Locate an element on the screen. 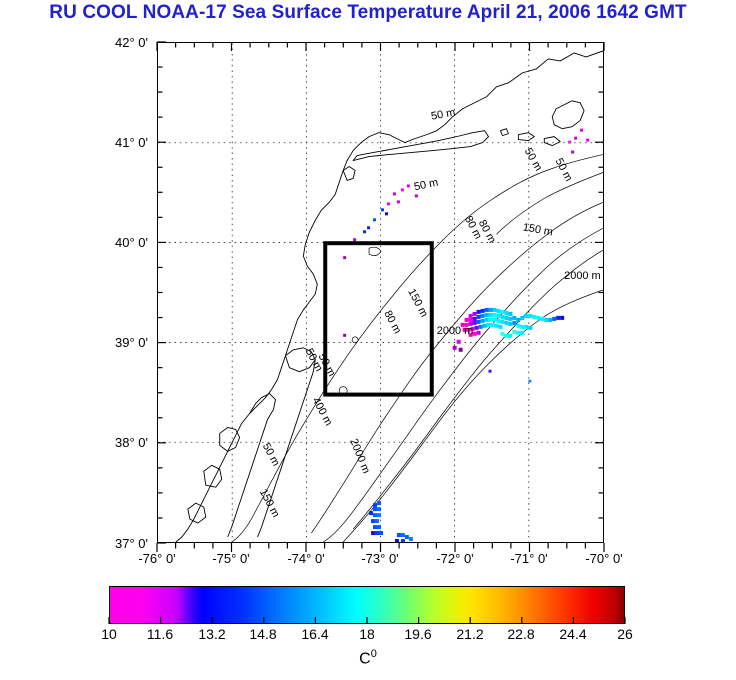  x-tick-label: -74° 0' is located at coordinates (306, 558).